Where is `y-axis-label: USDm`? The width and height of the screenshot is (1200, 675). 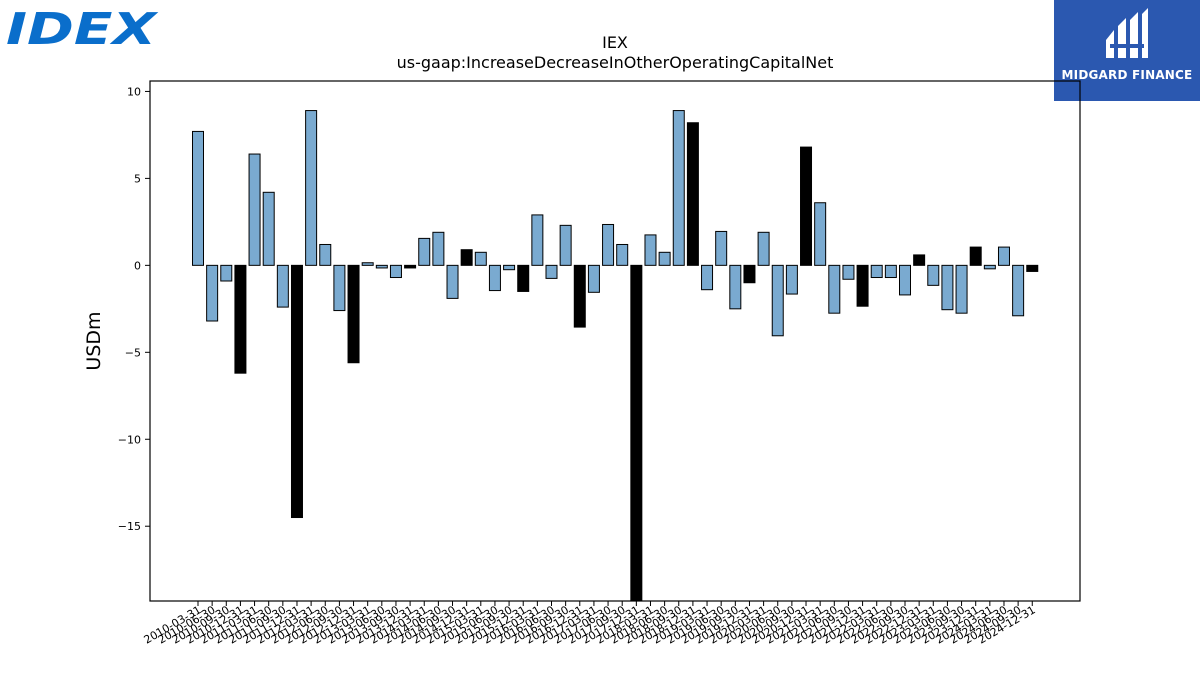
y-axis-label: USDm is located at coordinates (94, 340).